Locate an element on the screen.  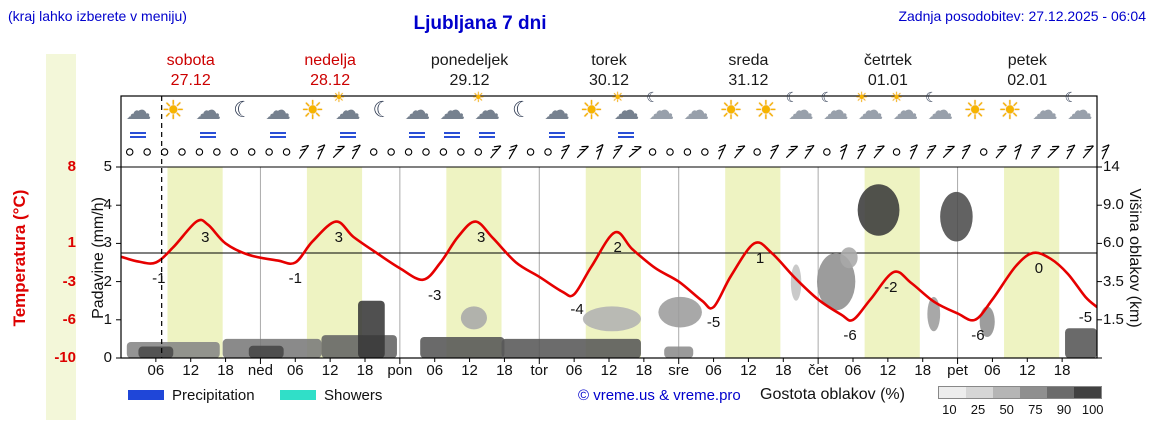
day-header-petek: petek 02.01 is located at coordinates (1027, 71).